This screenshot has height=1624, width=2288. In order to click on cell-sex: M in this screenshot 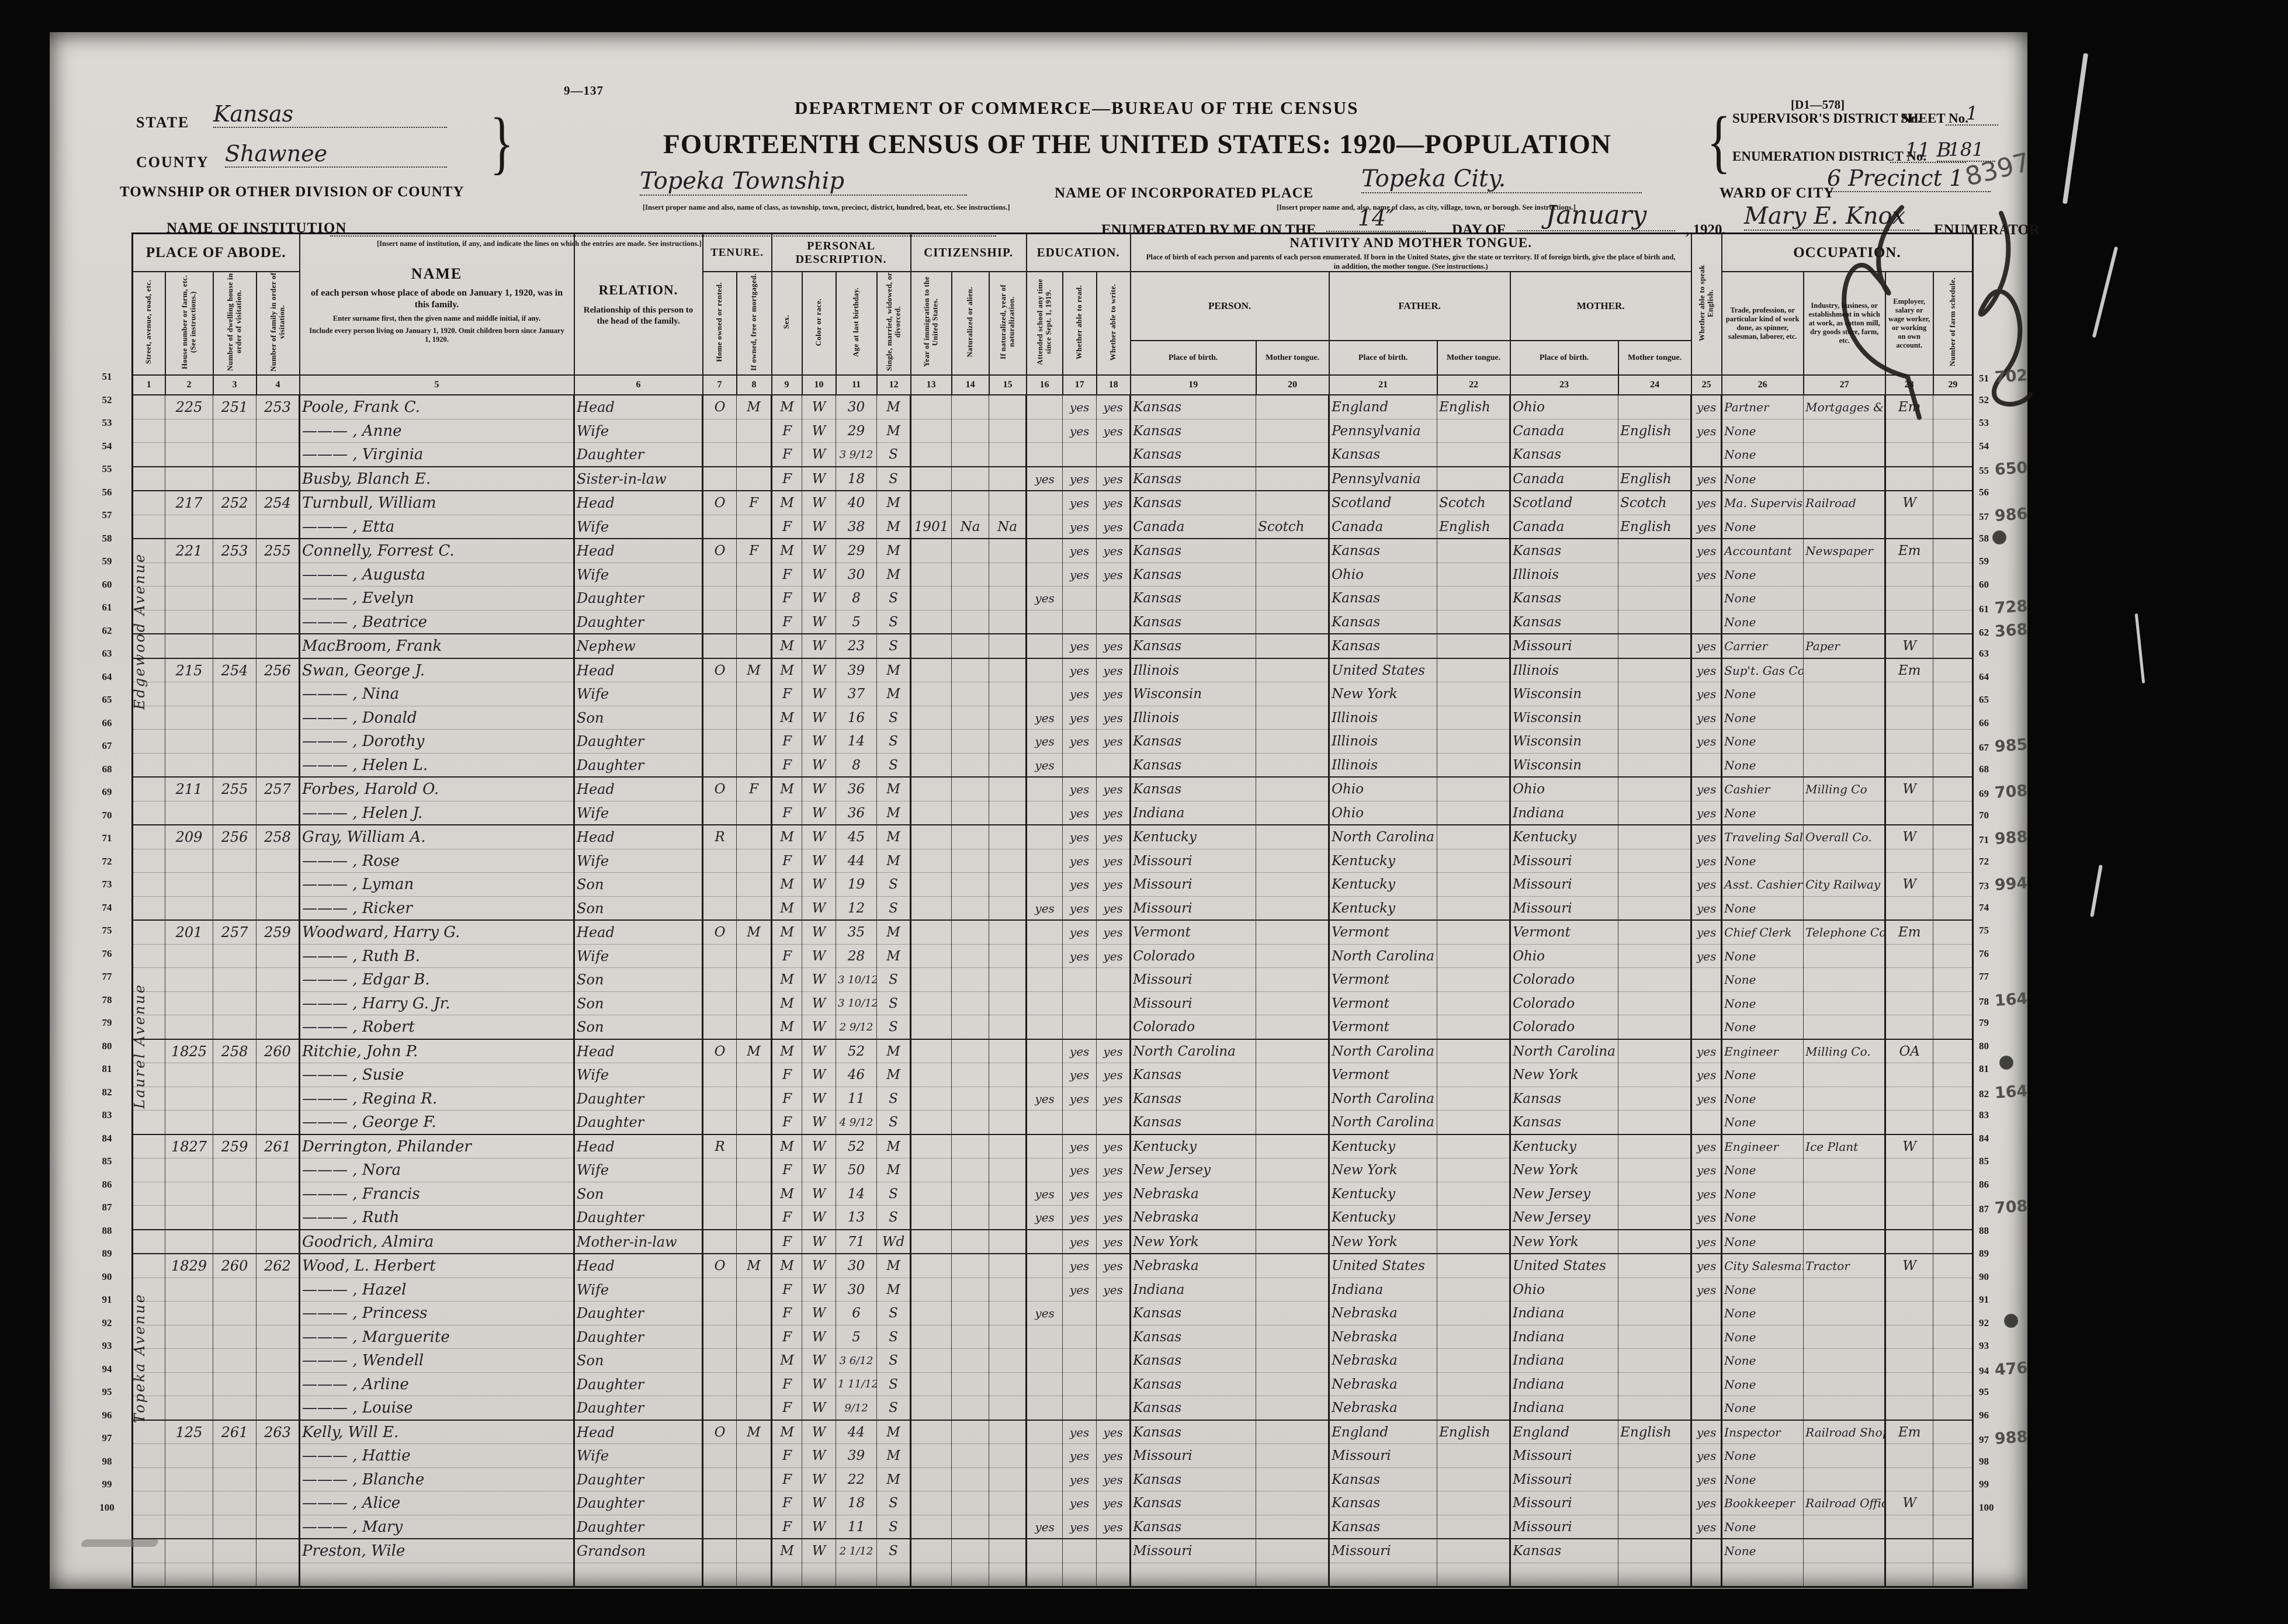, I will do `click(787, 1146)`.